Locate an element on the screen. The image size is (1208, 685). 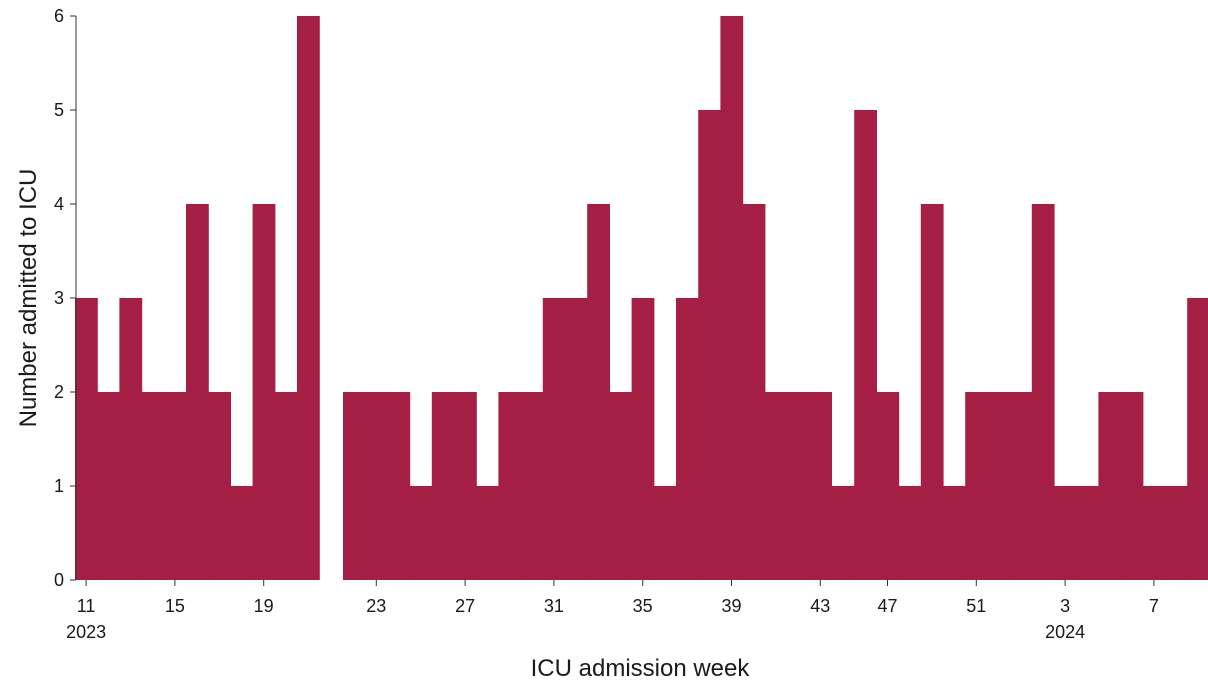
y-tick-label: 4 is located at coordinates (59, 204).